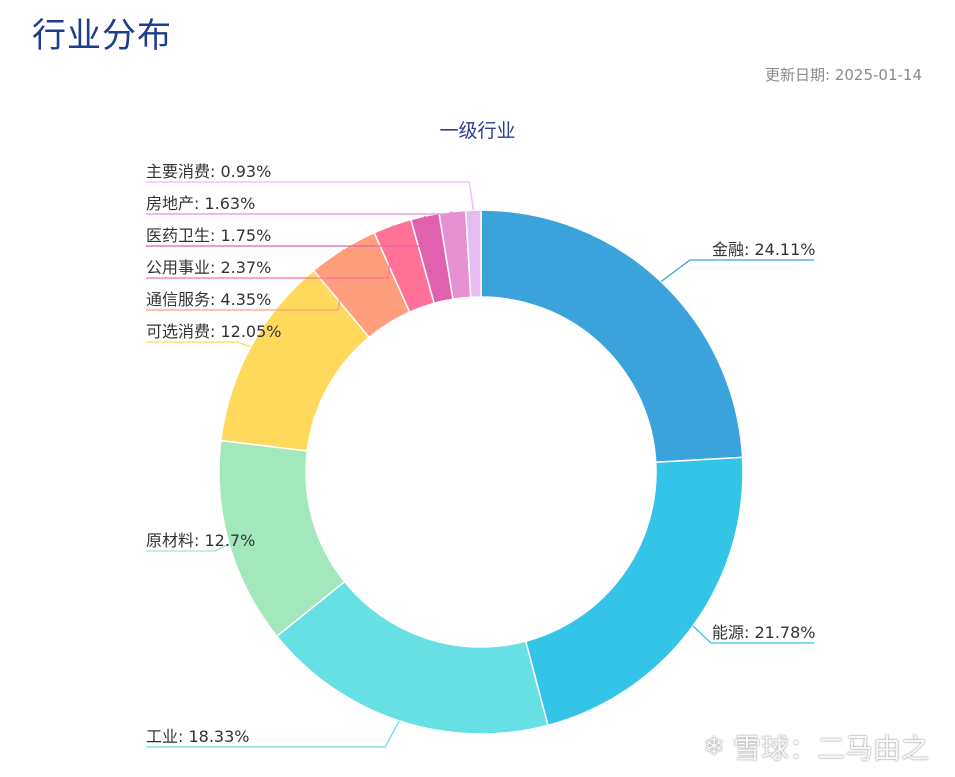 This screenshot has height=777, width=955. Describe the element at coordinates (764, 249) in the screenshot. I see `slice-label-0: 金融: 24.11%` at that location.